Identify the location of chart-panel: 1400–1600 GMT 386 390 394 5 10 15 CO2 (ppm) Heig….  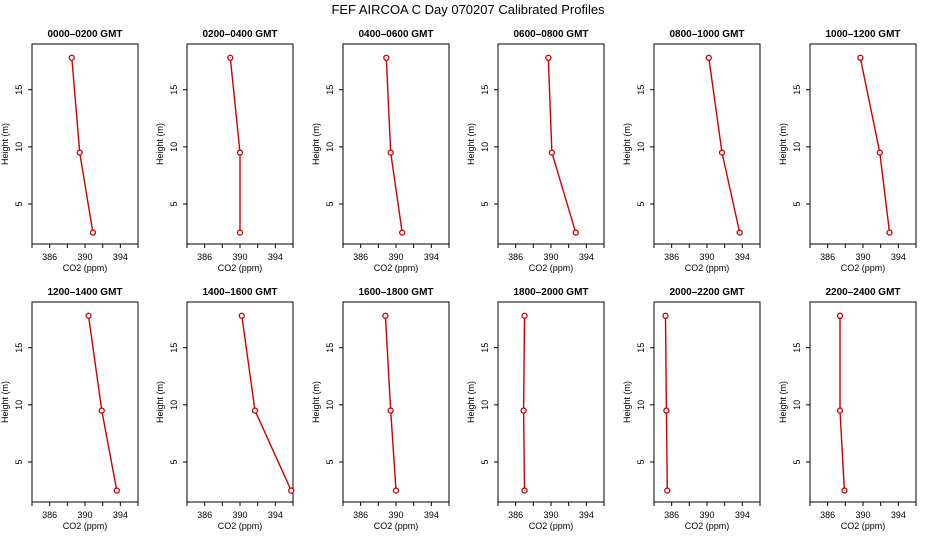
(225, 409).